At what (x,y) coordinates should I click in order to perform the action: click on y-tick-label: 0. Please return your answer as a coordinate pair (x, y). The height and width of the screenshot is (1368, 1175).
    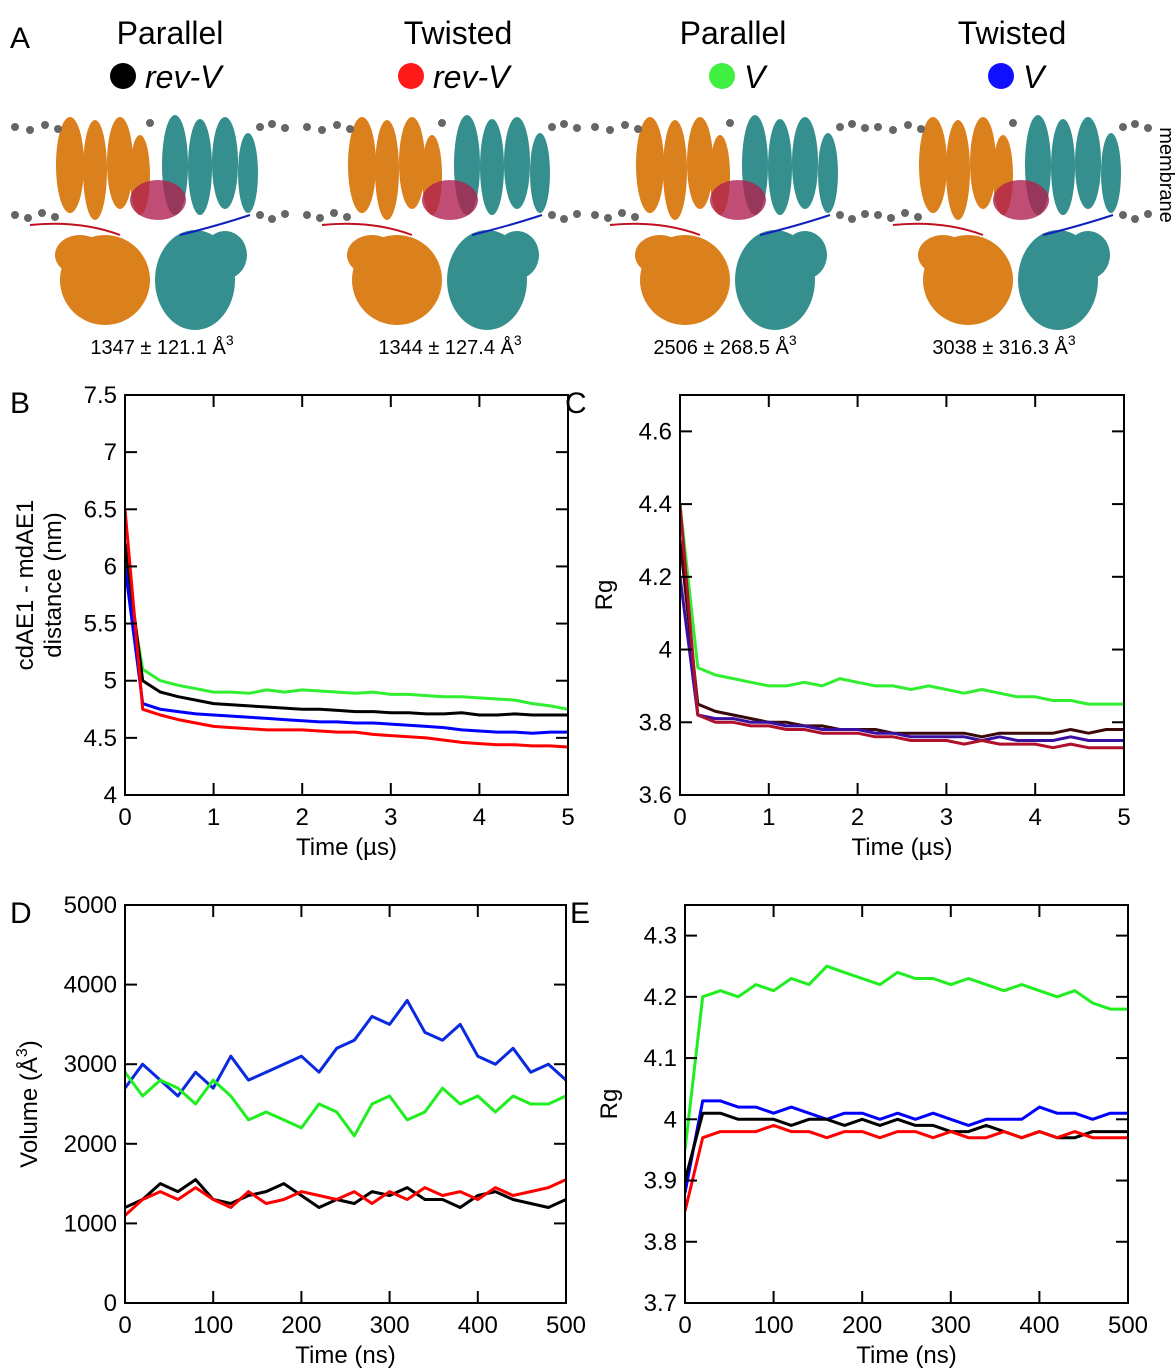
    Looking at the image, I should click on (110, 1303).